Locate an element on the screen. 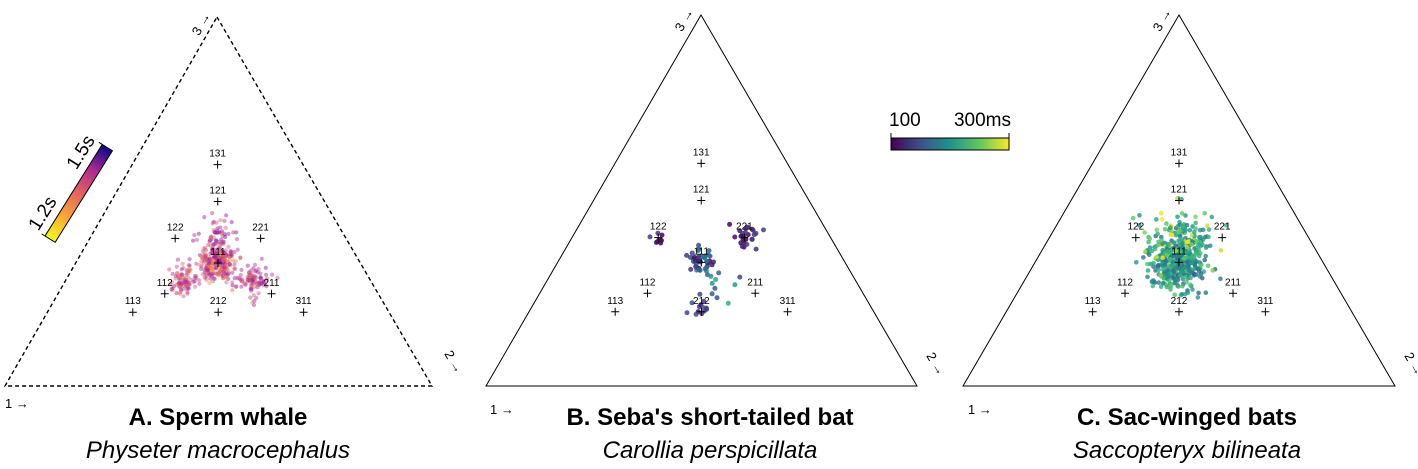  ratio-marker-111: 111 is located at coordinates (218, 257).